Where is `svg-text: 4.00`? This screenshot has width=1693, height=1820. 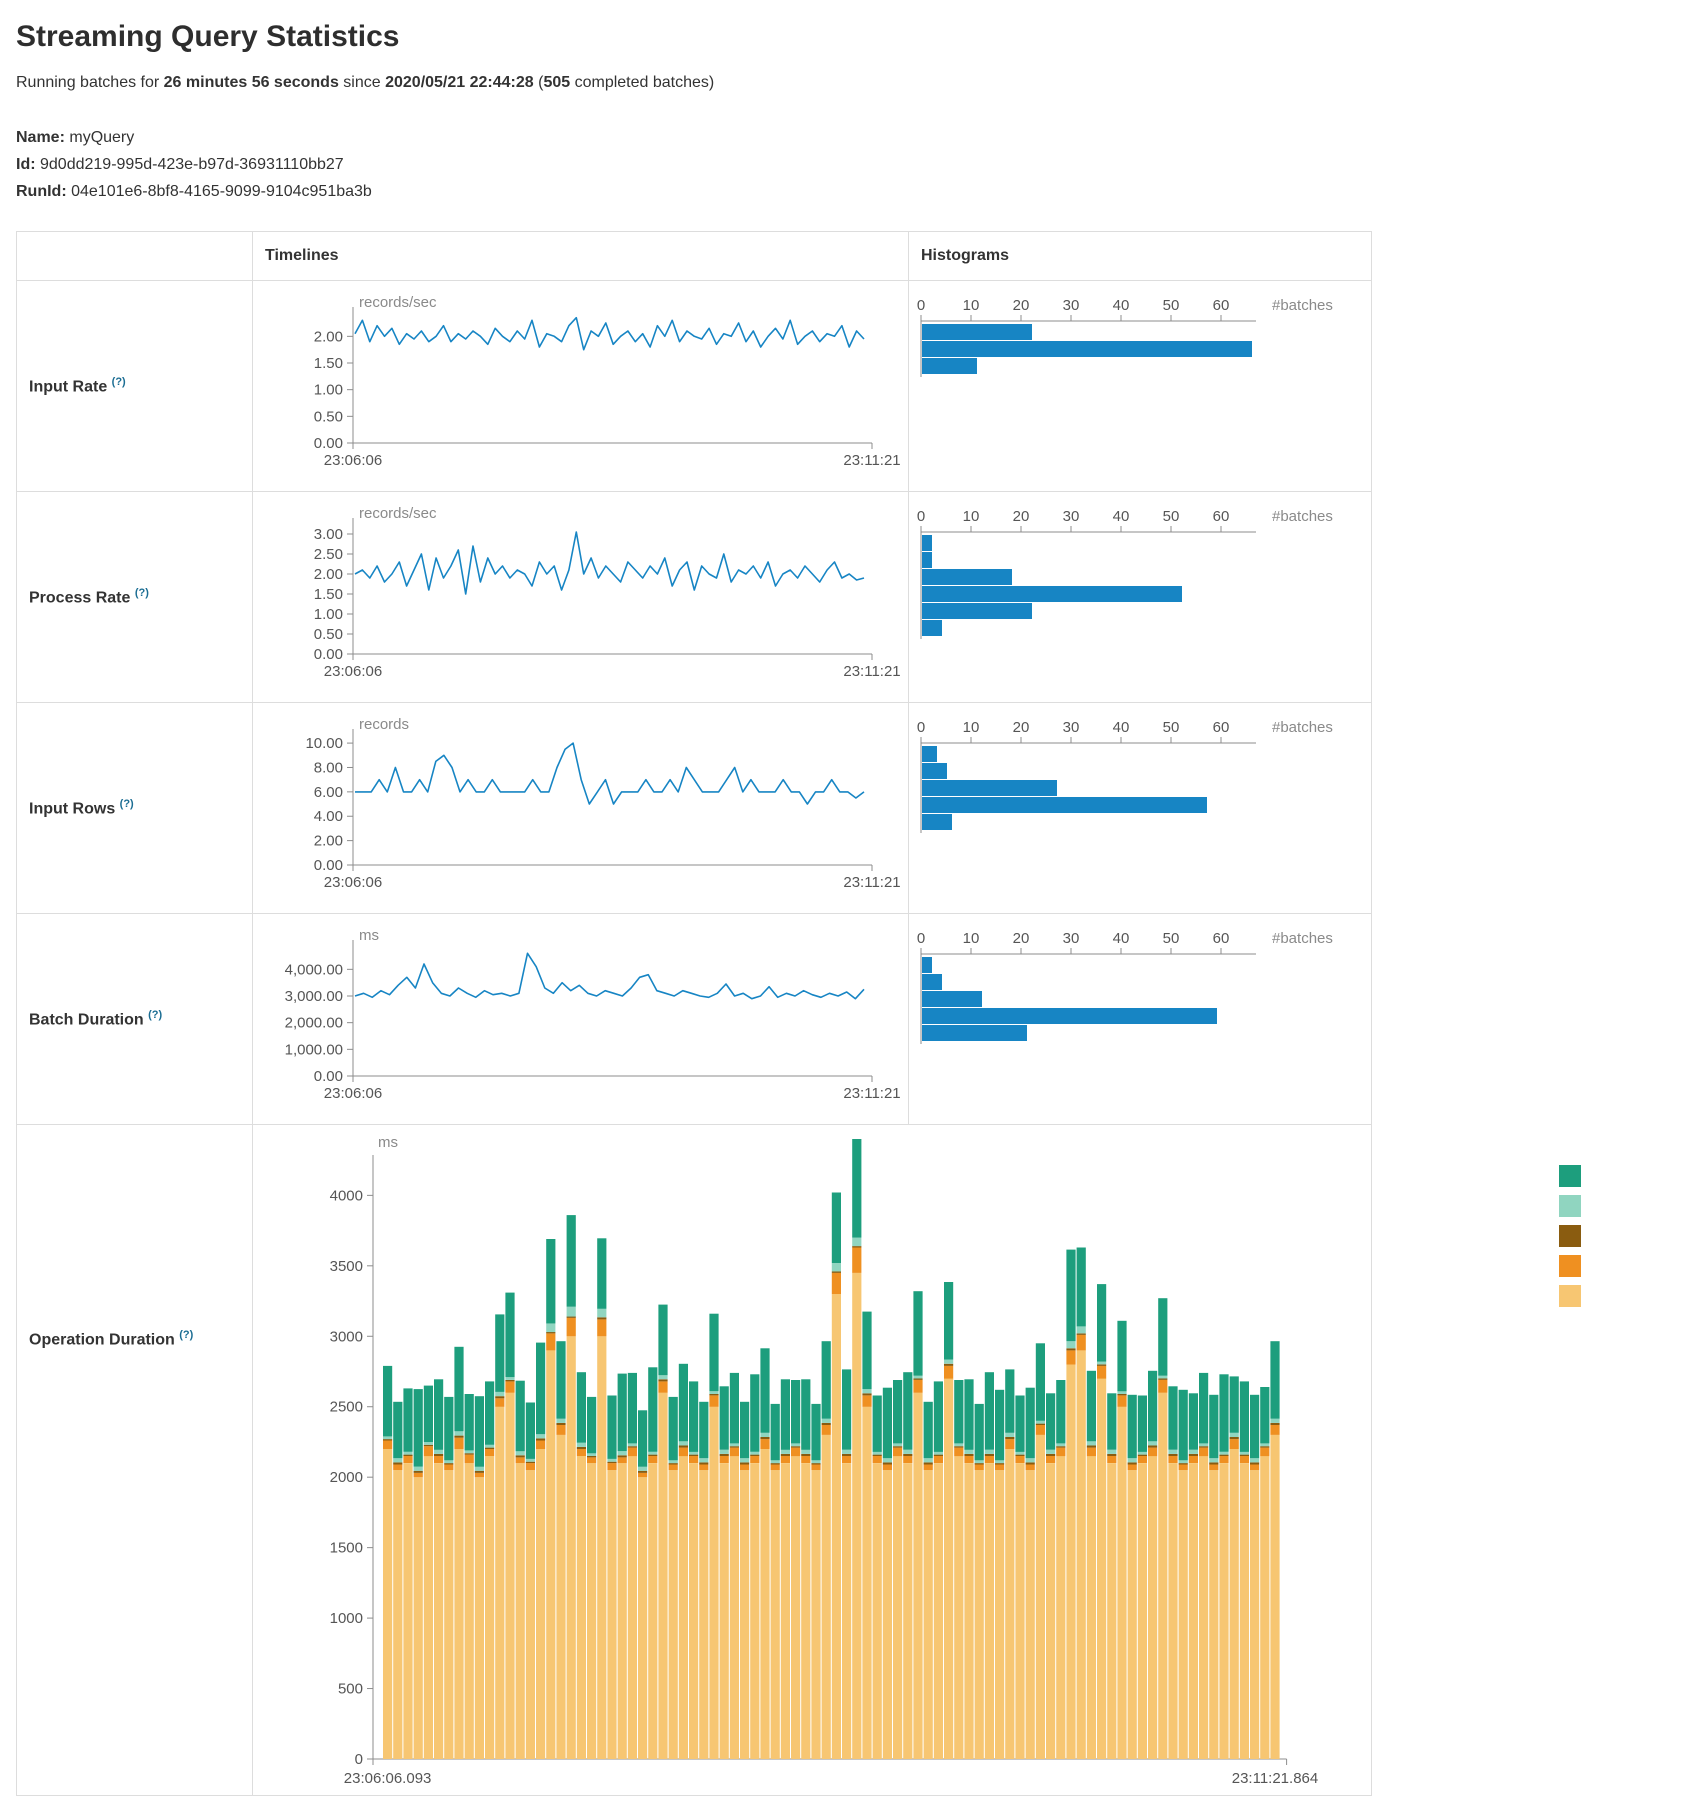
svg-text: 4.00 is located at coordinates (328, 816).